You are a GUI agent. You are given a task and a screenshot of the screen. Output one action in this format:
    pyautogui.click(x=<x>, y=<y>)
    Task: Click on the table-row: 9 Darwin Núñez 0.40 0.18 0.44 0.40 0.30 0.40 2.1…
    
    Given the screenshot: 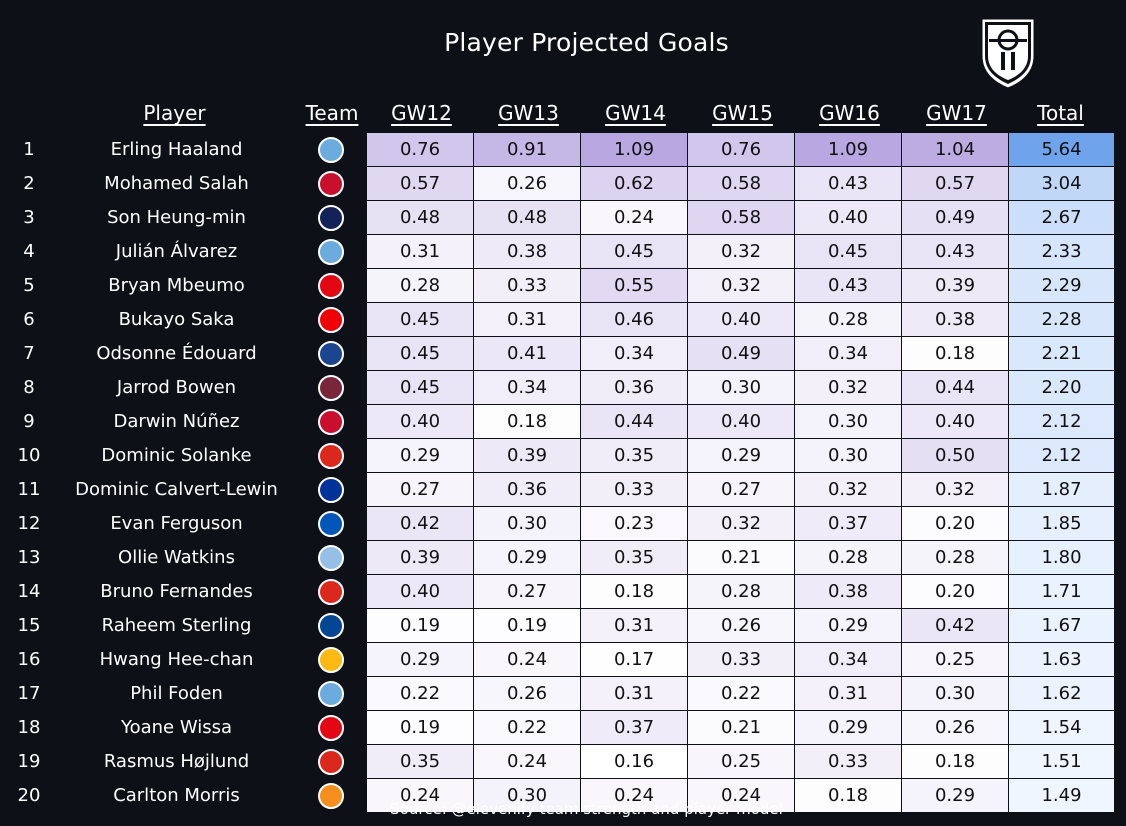 What is the action you would take?
    pyautogui.click(x=557, y=421)
    